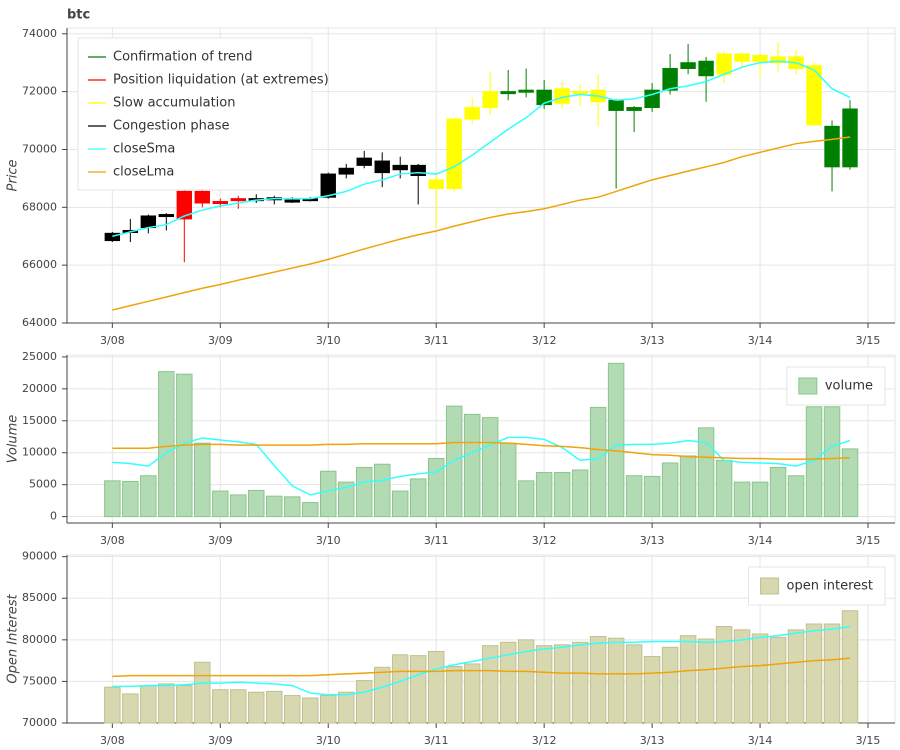  What do you see at coordinates (39, 597) in the screenshot?
I see `y-tick-label: 85000` at bounding box center [39, 597].